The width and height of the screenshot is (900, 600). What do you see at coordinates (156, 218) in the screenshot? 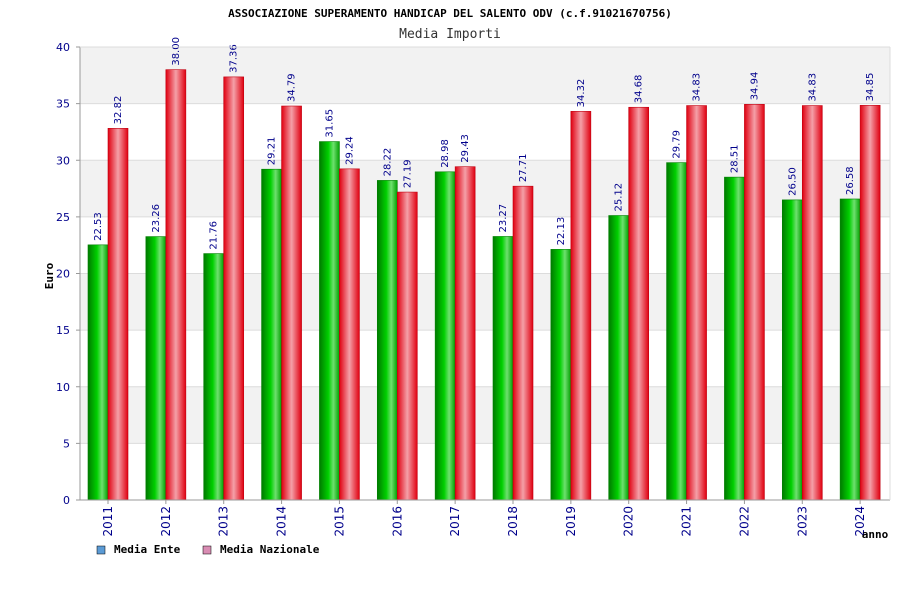
I see `data-label: 23.26` at bounding box center [156, 218].